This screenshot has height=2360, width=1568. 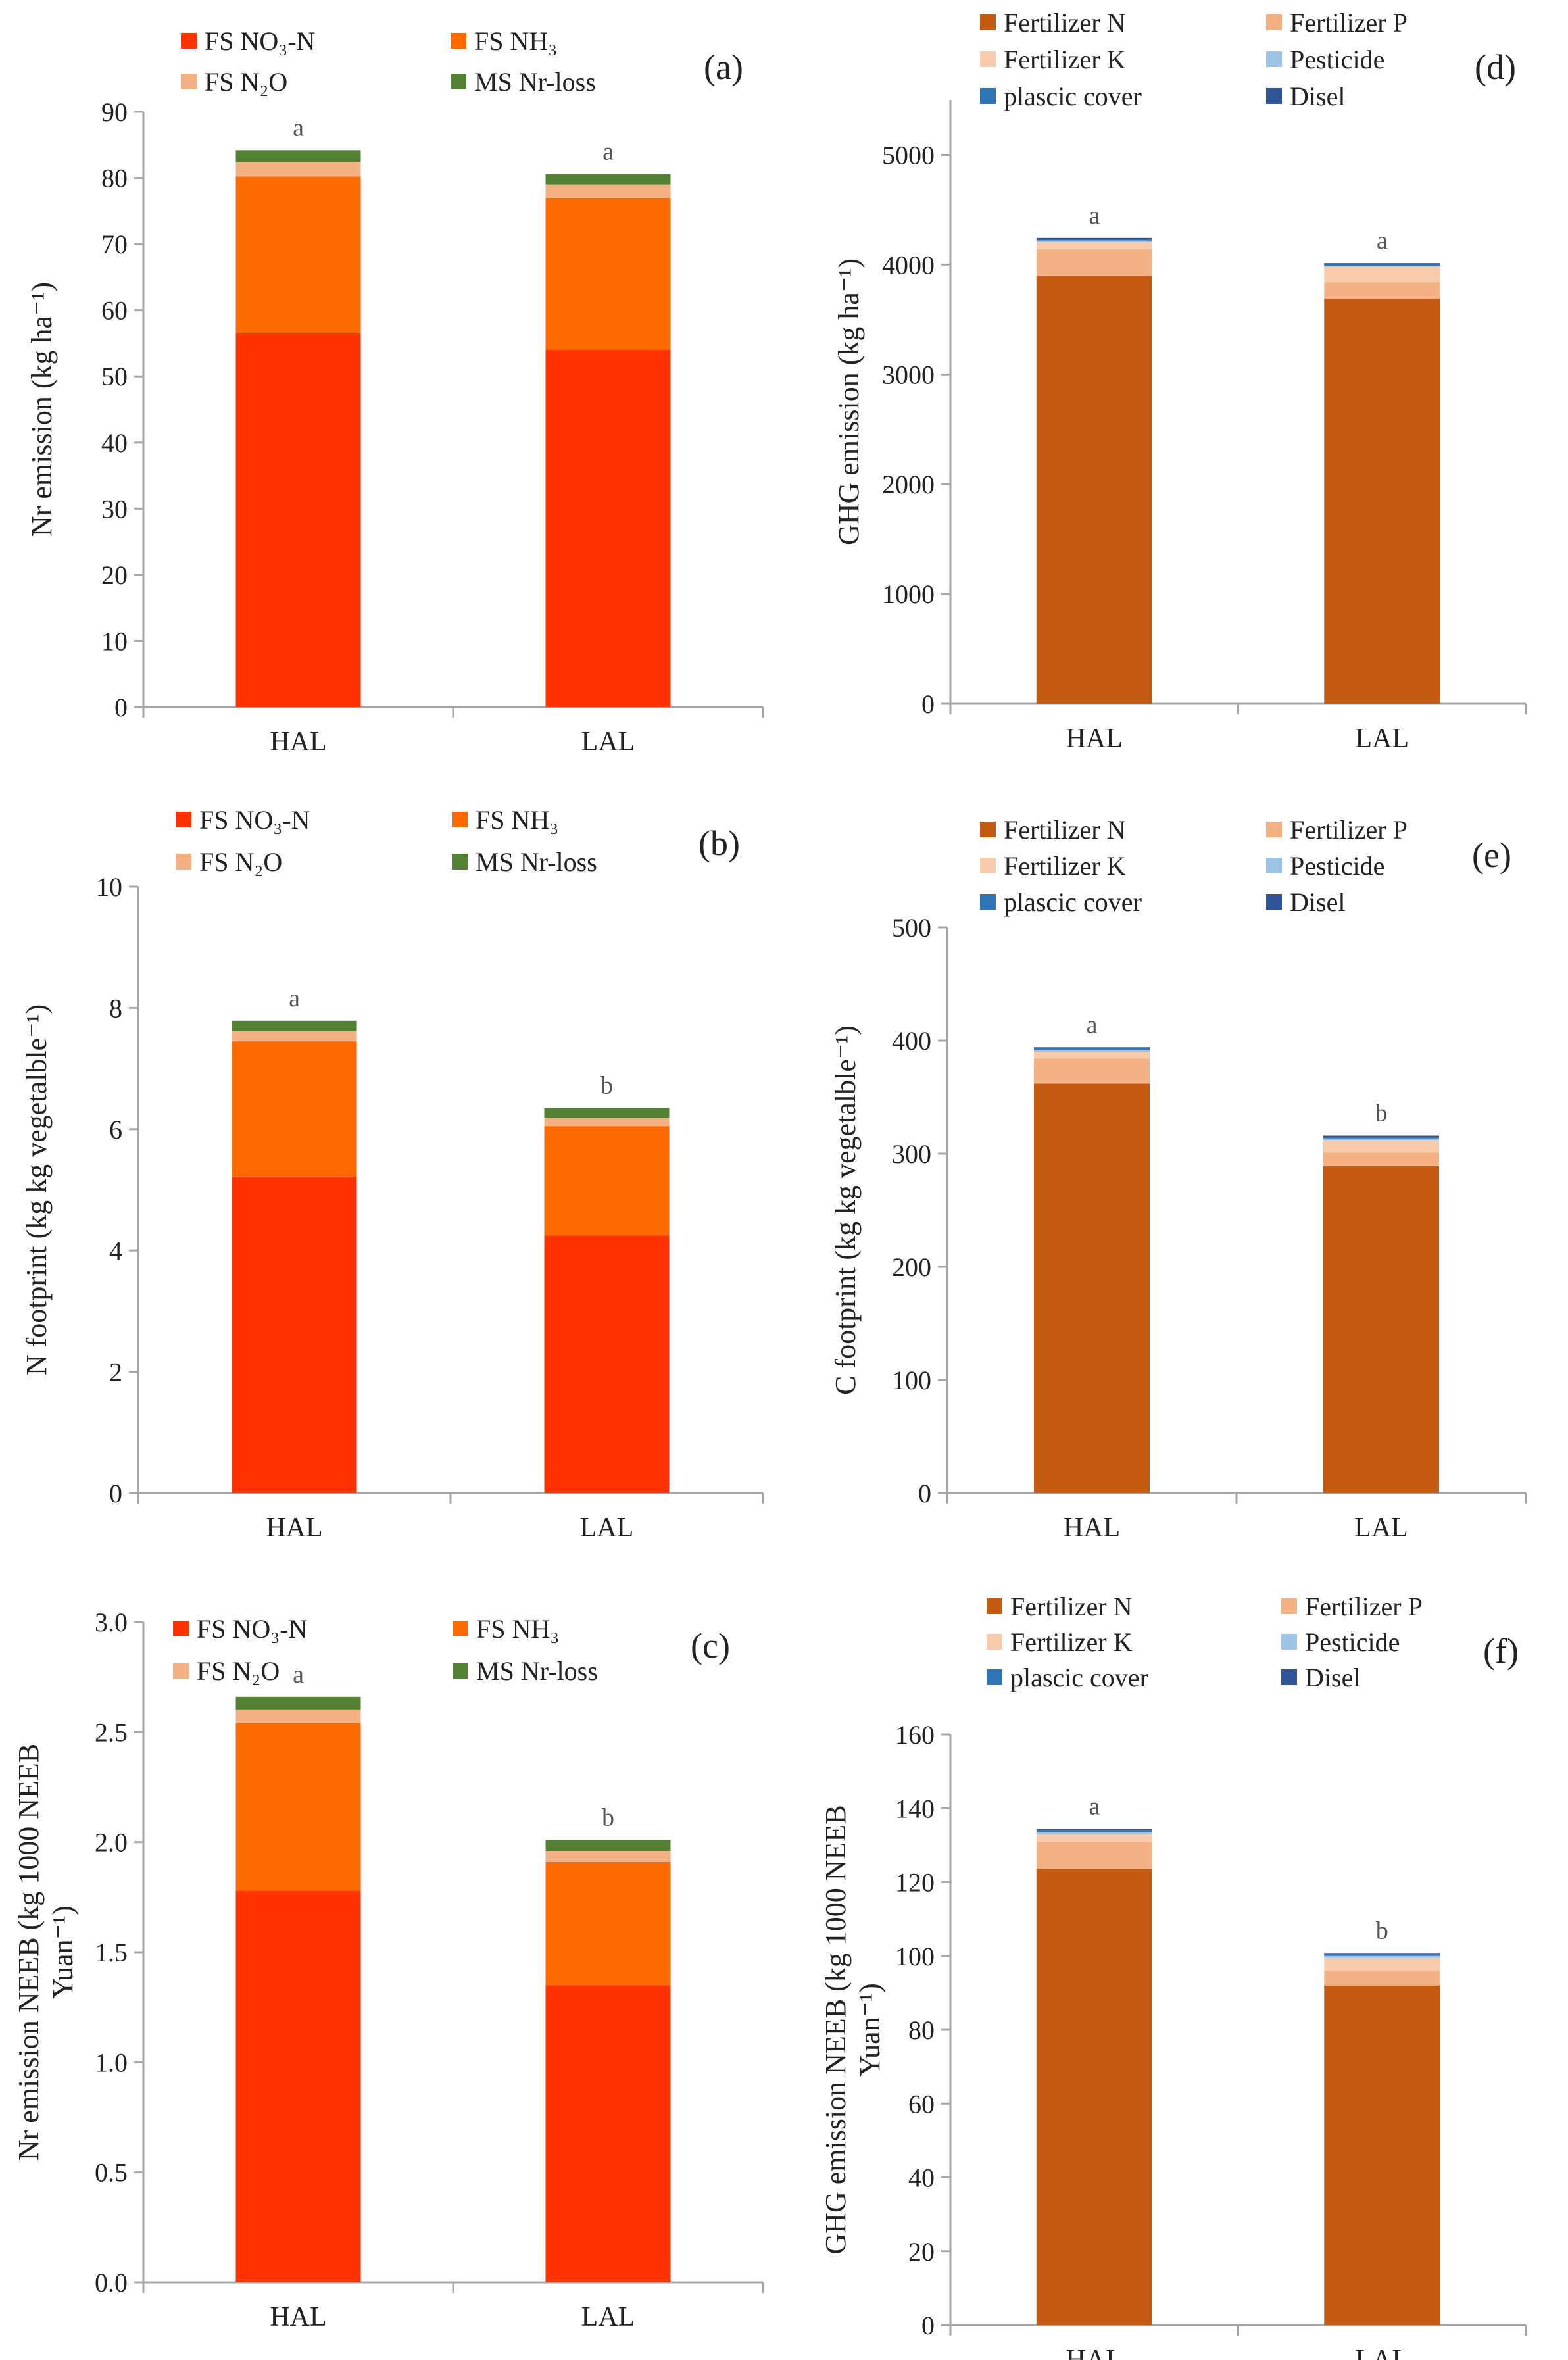 What do you see at coordinates (298, 169) in the screenshot?
I see `bar-segment-fs-n2o-hal` at bounding box center [298, 169].